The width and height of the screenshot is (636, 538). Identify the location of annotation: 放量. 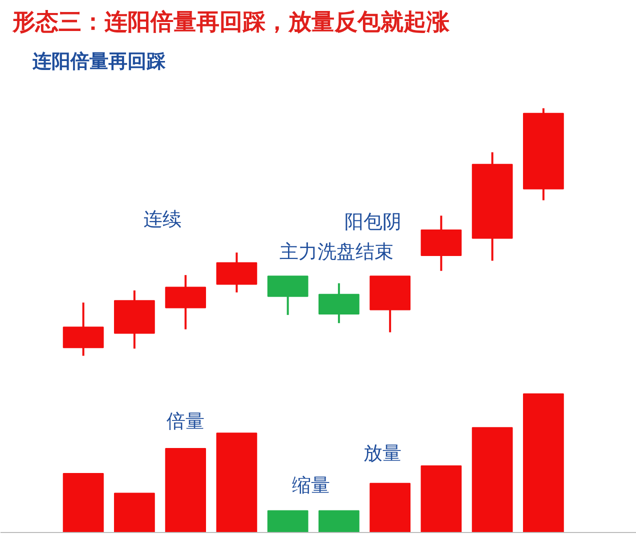
(382, 453).